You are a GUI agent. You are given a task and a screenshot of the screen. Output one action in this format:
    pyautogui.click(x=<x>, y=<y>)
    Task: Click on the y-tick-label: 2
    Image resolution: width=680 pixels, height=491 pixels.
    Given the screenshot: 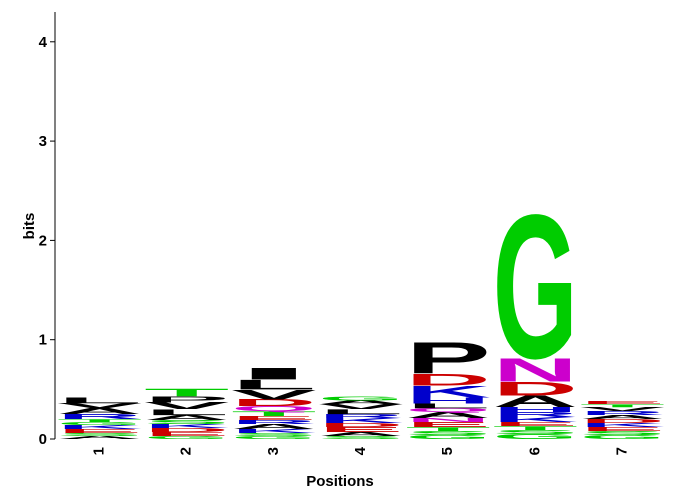 What is the action you would take?
    pyautogui.click(x=43, y=240)
    